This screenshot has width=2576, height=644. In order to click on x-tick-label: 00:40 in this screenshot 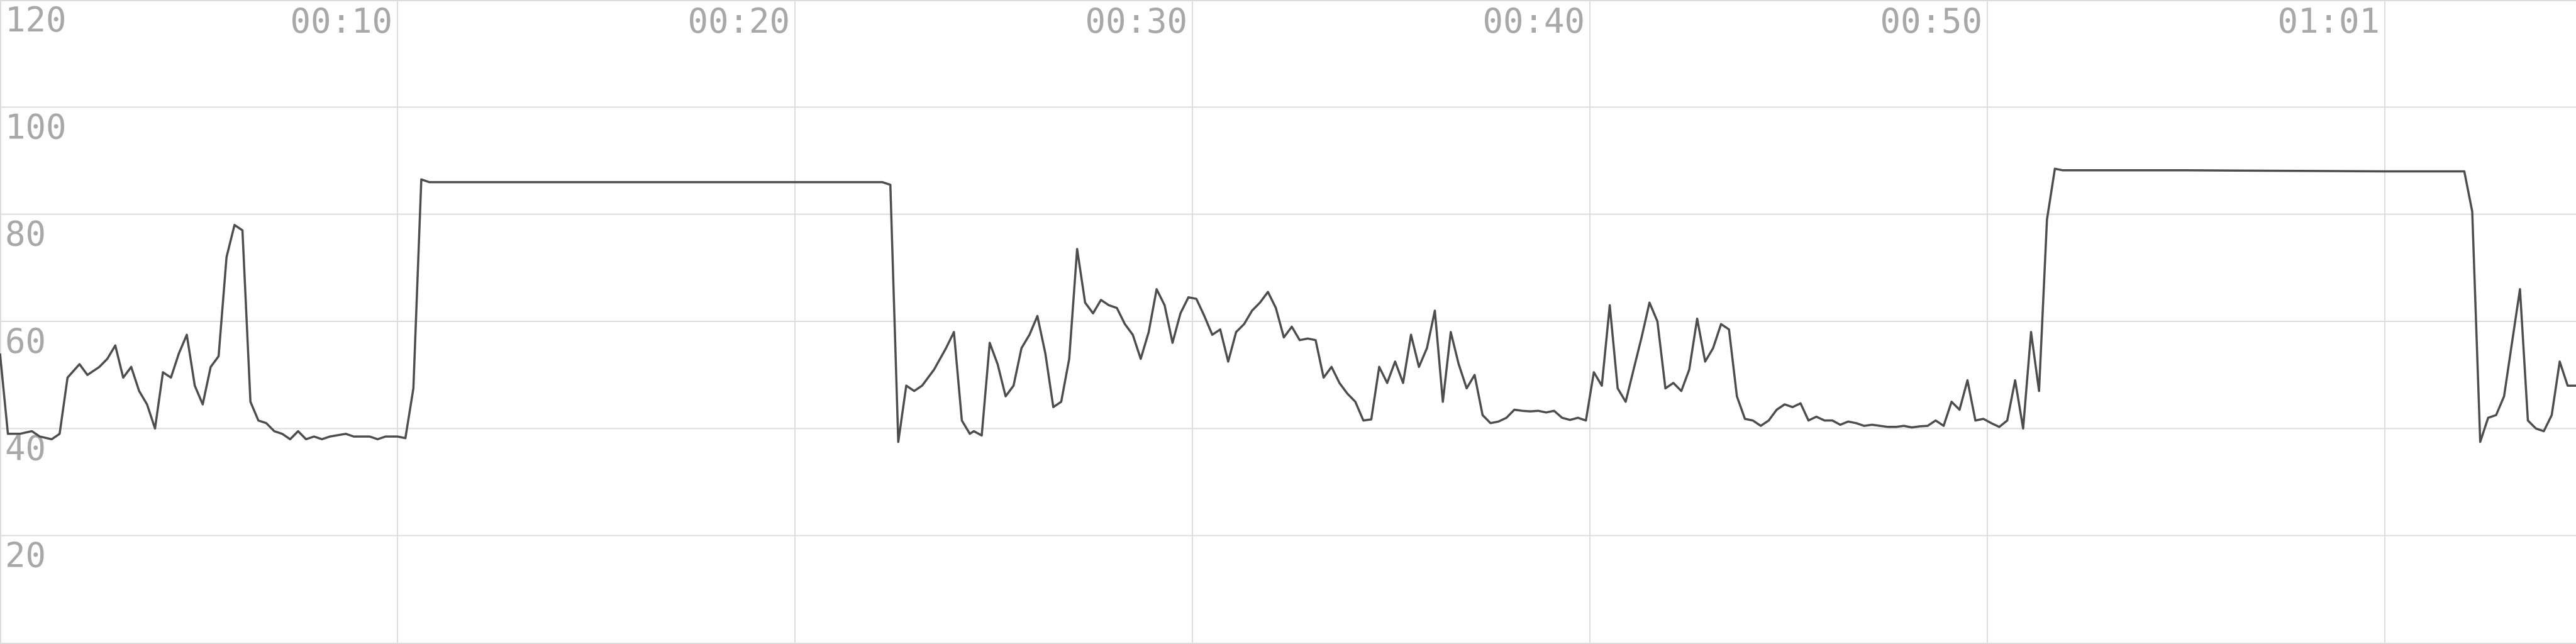, I will do `click(1533, 21)`.